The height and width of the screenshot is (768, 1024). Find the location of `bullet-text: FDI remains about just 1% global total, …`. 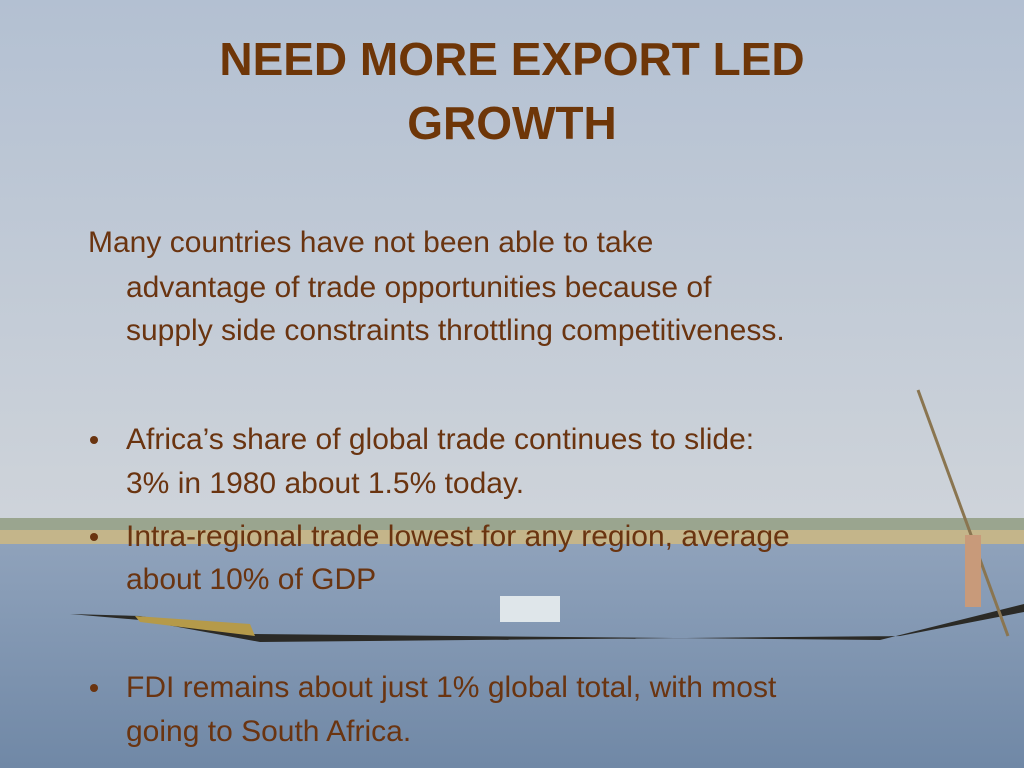

bullet-text: FDI remains about just 1% global total, … is located at coordinates (451, 687).